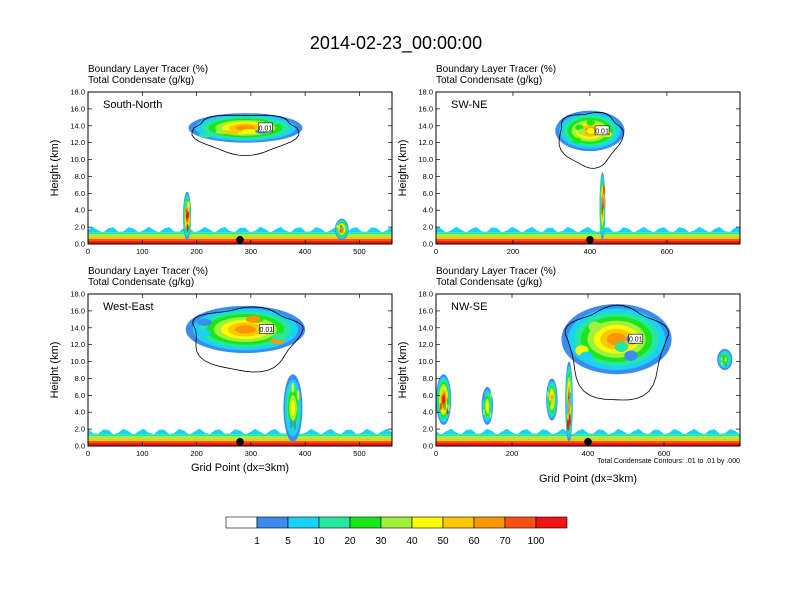 Image resolution: width=792 pixels, height=612 pixels. I want to click on x-axis-label: Grid Point (dx=3km), so click(588, 479).